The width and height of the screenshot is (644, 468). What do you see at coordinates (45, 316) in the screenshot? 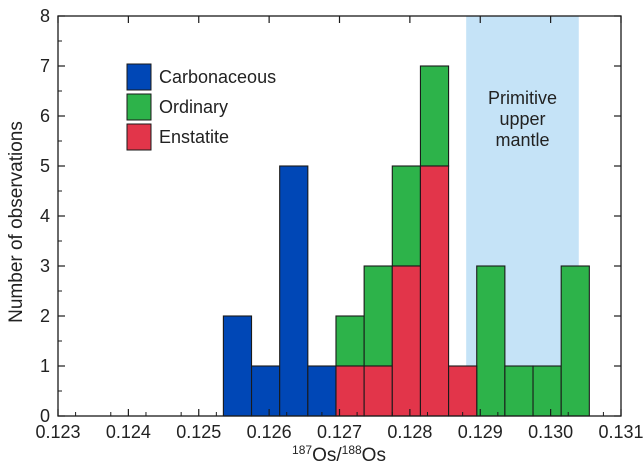
I see `y-tick-label: 2` at bounding box center [45, 316].